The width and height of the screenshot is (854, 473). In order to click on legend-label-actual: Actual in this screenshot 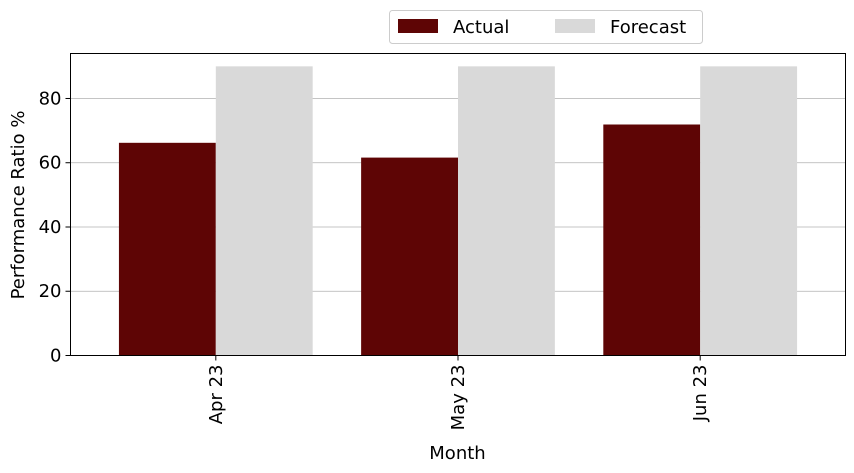, I will do `click(481, 27)`.